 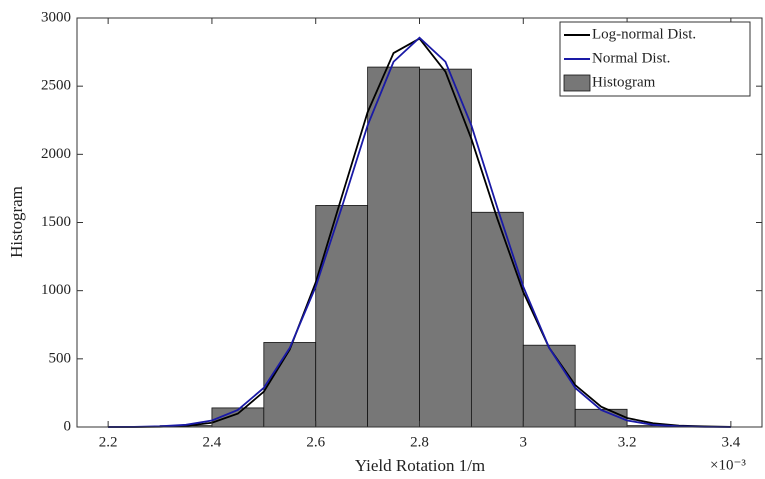 What do you see at coordinates (627, 442) in the screenshot?
I see `x-tick-label: 3.2` at bounding box center [627, 442].